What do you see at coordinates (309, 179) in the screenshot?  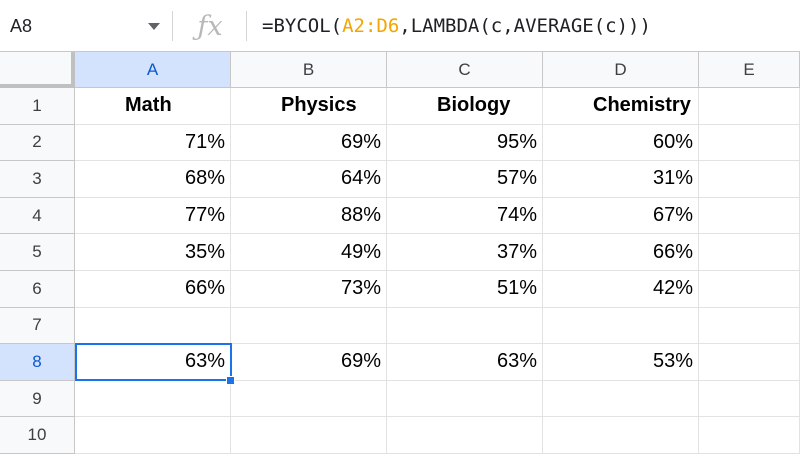 I see `cell-b3: 64%` at bounding box center [309, 179].